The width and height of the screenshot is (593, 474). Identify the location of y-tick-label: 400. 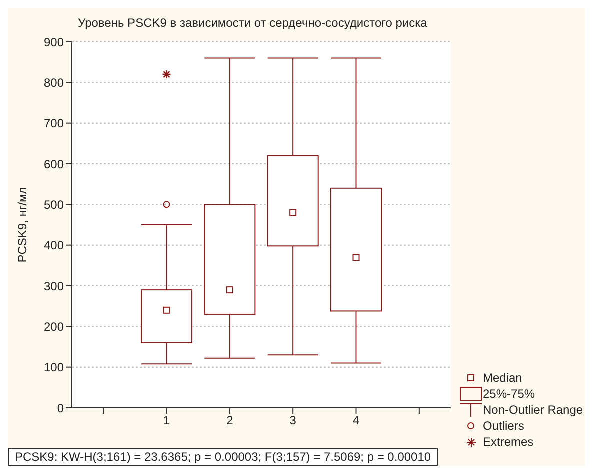
(54, 245).